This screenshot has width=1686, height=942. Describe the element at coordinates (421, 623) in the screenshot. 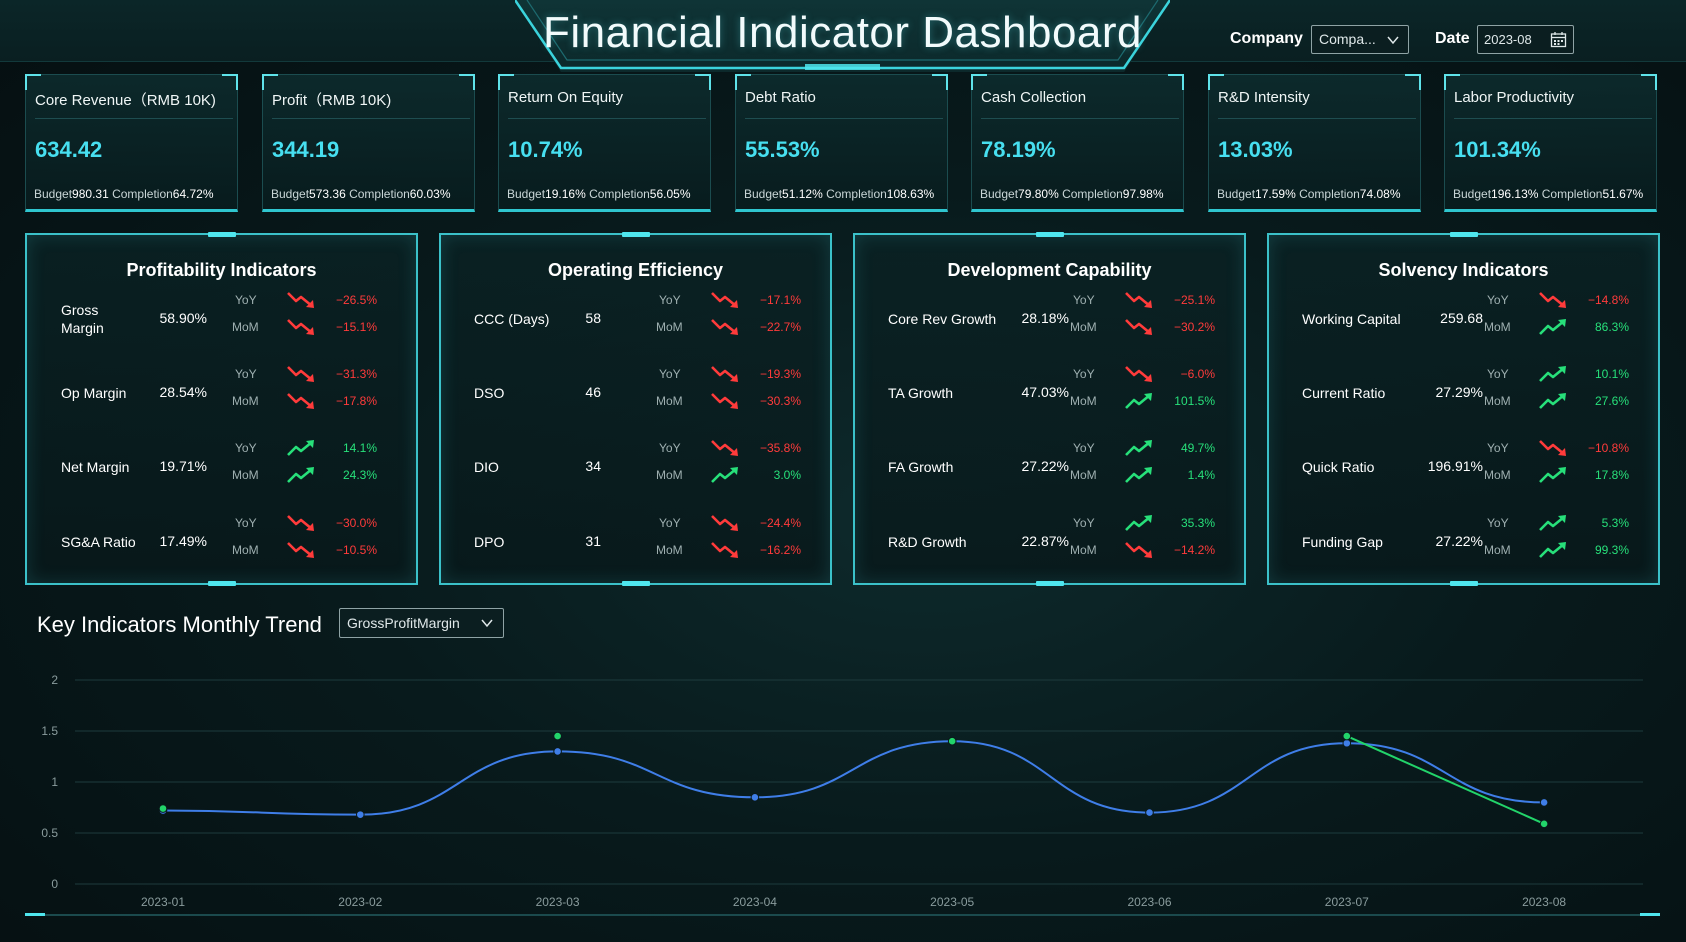

I see `metric-select: GrossProfitMargin` at that location.